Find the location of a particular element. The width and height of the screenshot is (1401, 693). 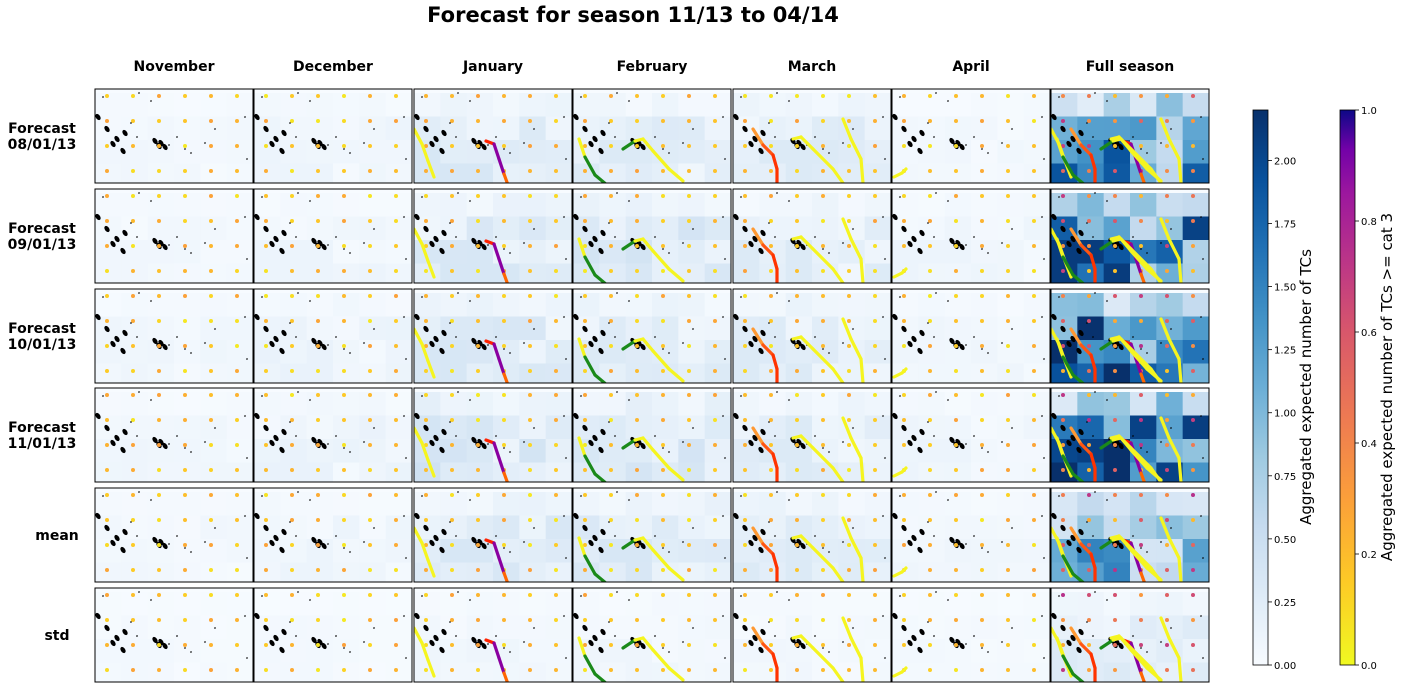

column-header: November is located at coordinates (174, 67).